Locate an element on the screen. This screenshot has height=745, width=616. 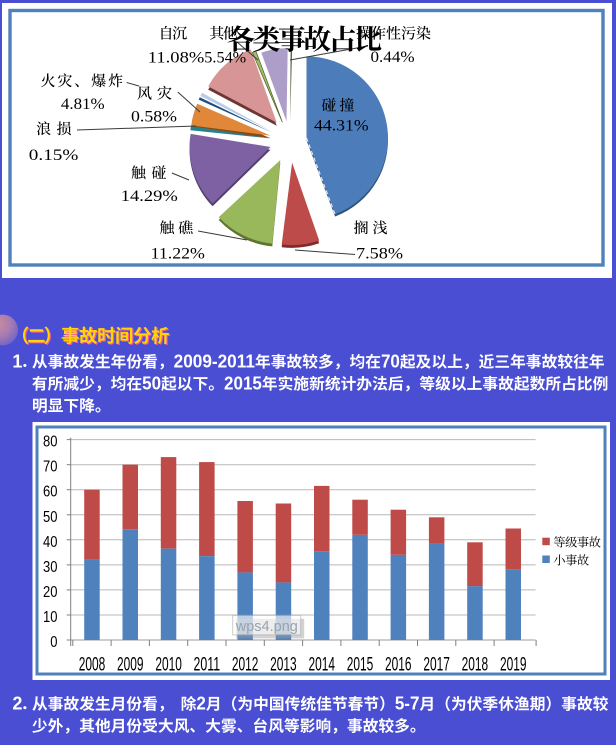
svg-text: 14.29% is located at coordinates (149, 196).